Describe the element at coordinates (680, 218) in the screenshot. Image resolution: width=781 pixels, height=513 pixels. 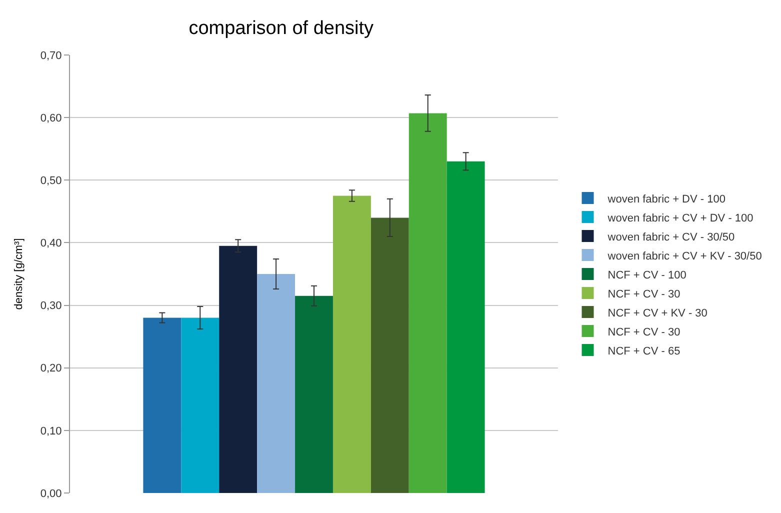
I see `legend-label: woven fabric + CV + DV - 100` at that location.